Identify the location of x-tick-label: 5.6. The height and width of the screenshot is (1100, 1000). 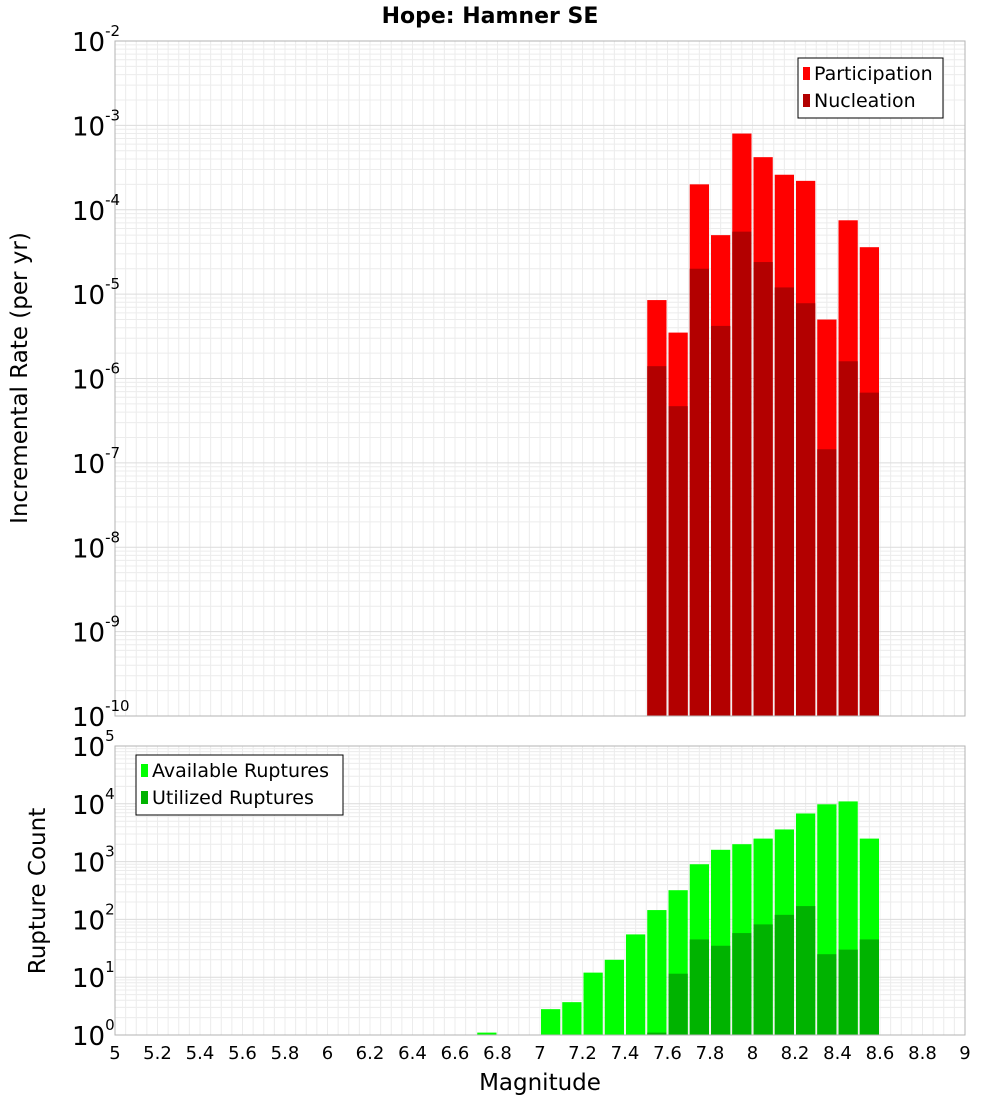
(242, 1053).